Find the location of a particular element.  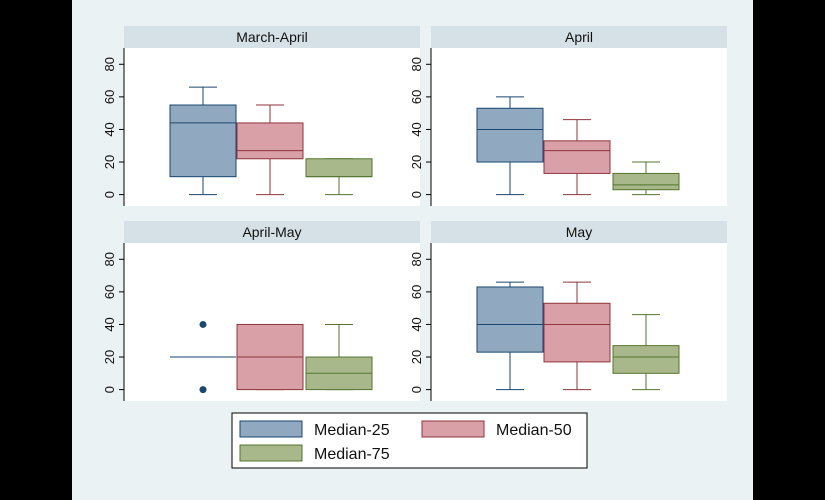

legend-label: Median-50 is located at coordinates (534, 430).